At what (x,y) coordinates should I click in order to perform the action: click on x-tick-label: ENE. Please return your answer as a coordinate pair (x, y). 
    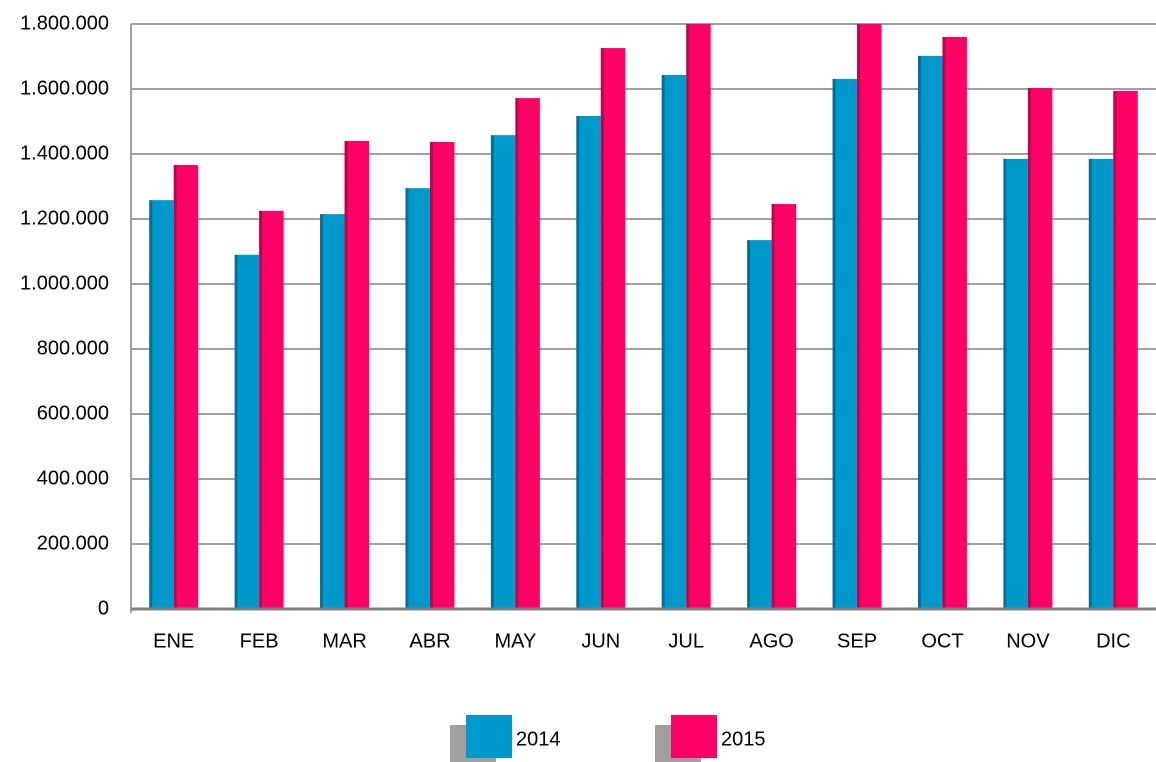
    Looking at the image, I should click on (173, 641).